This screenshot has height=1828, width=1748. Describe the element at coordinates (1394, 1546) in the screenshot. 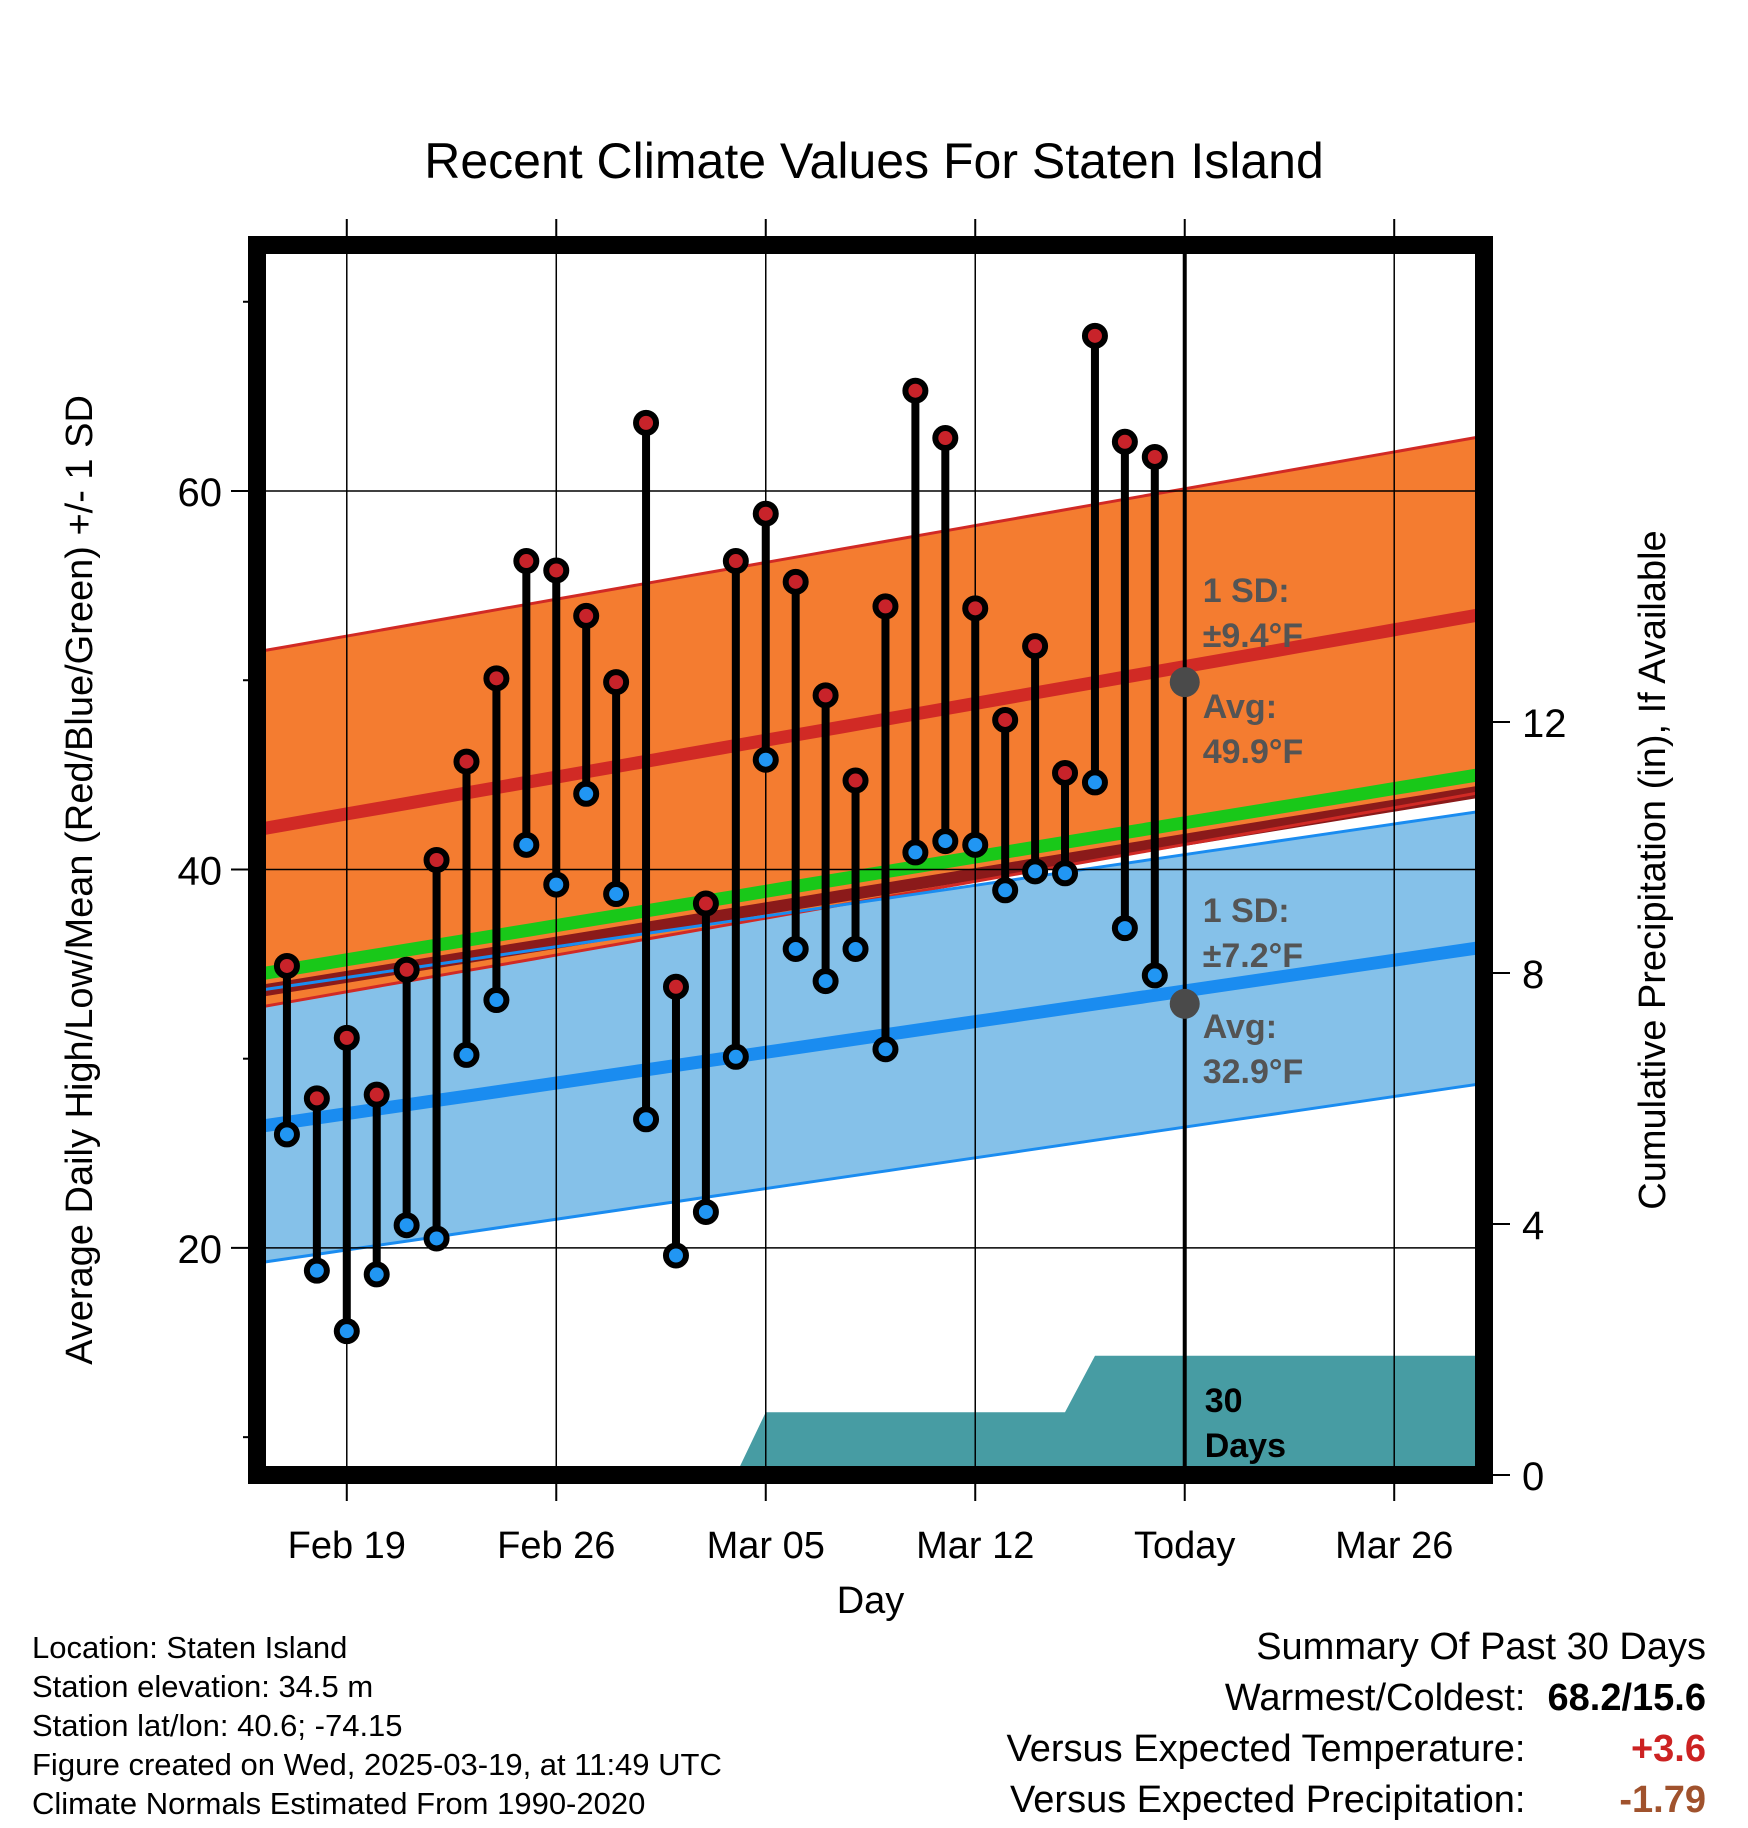

I see `x-tick-label: Mar 26` at that location.